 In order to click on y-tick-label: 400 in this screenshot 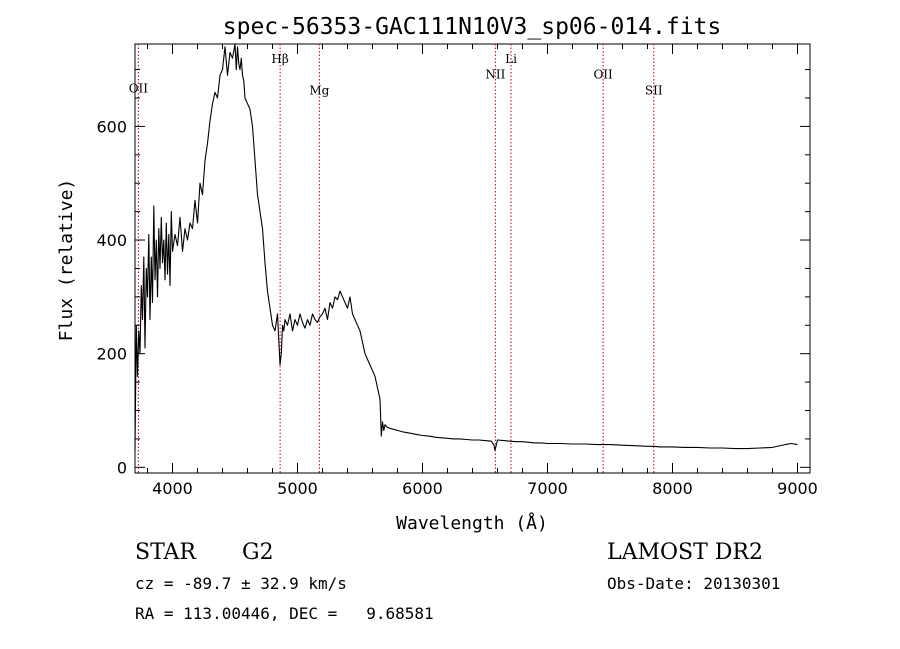, I will do `click(111, 240)`.